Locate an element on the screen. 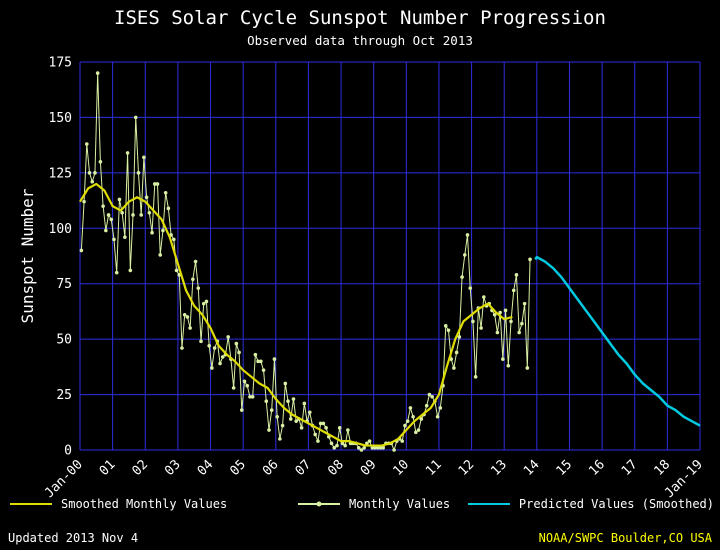 This screenshot has height=550, width=720. x-tick-label: 15 is located at coordinates (565, 468).